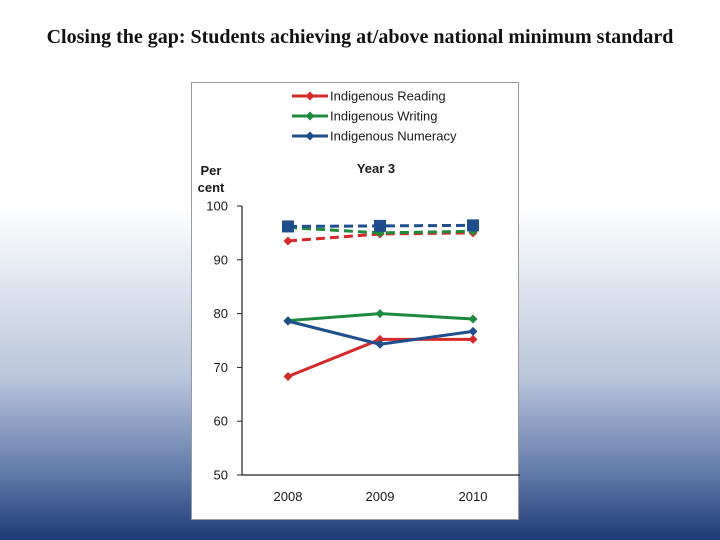  What do you see at coordinates (388, 96) in the screenshot?
I see `legend-label: Indigenous Reading` at bounding box center [388, 96].